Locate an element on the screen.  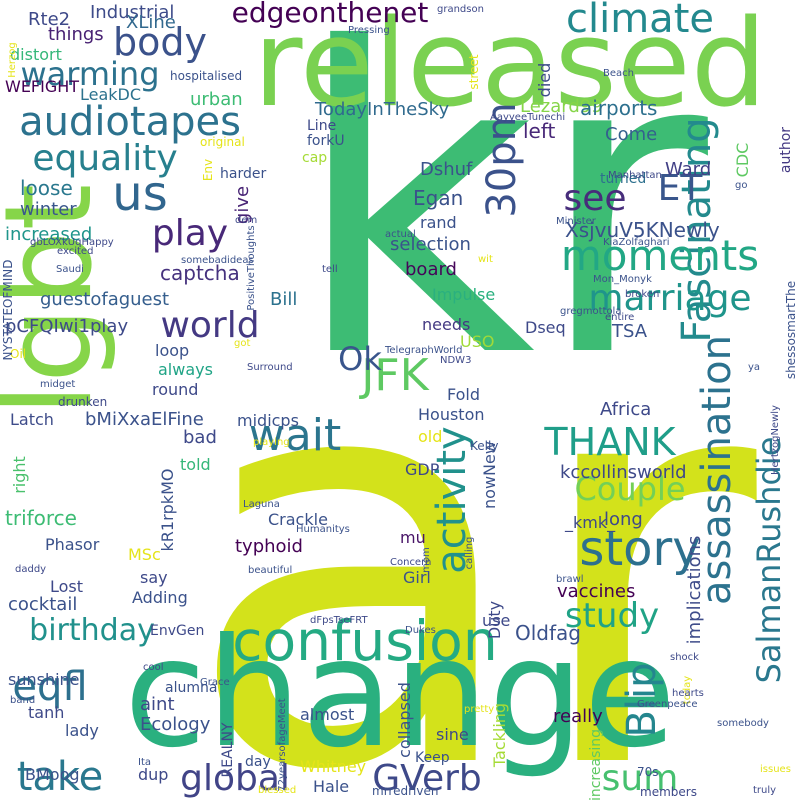
word-minister: Minister is located at coordinates (576, 221).